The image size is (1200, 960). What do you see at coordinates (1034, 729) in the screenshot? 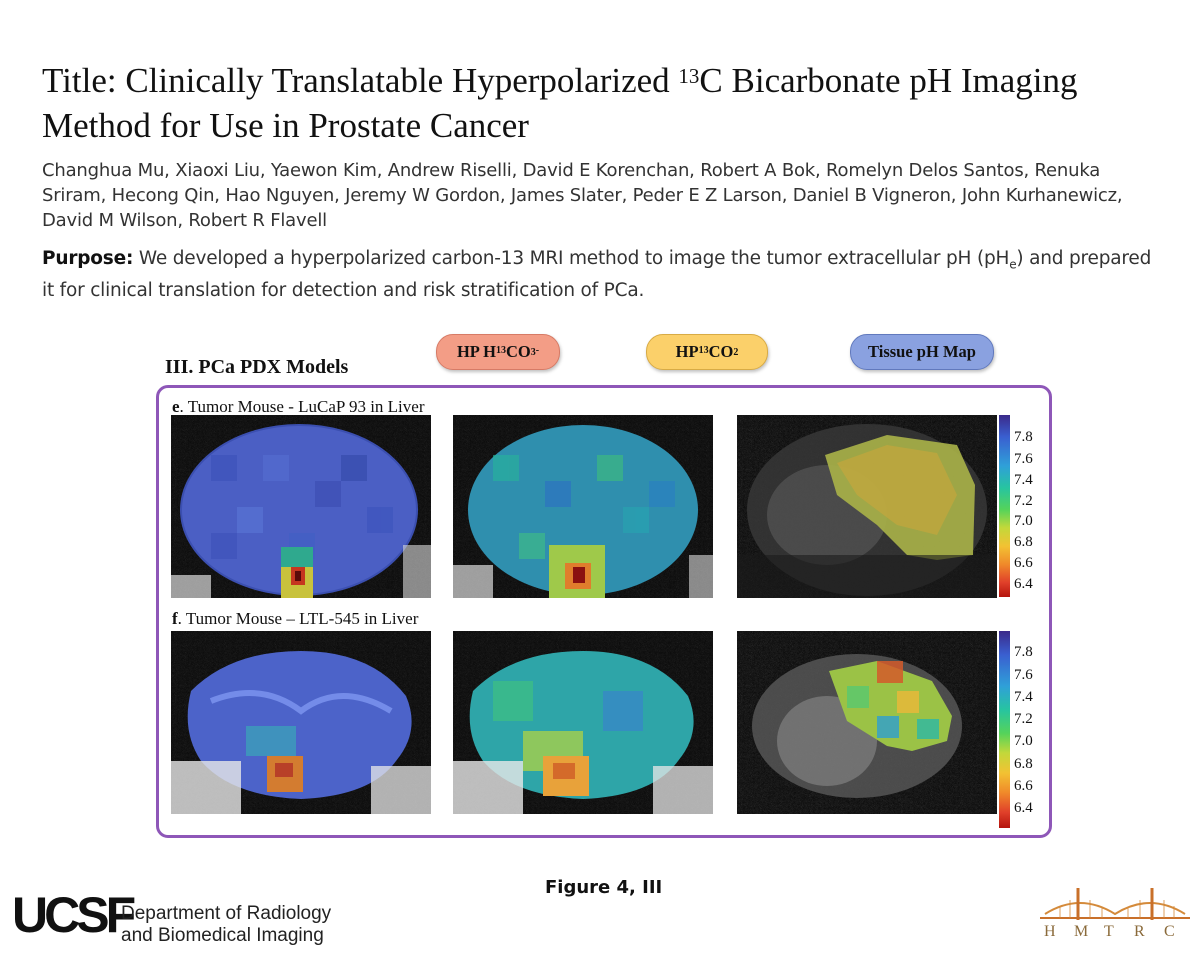
I see `colorbar-ticks-f: 7.8 7.6 7.4 7.2 7.0 6.8 6.6 6.4` at bounding box center [1034, 729].